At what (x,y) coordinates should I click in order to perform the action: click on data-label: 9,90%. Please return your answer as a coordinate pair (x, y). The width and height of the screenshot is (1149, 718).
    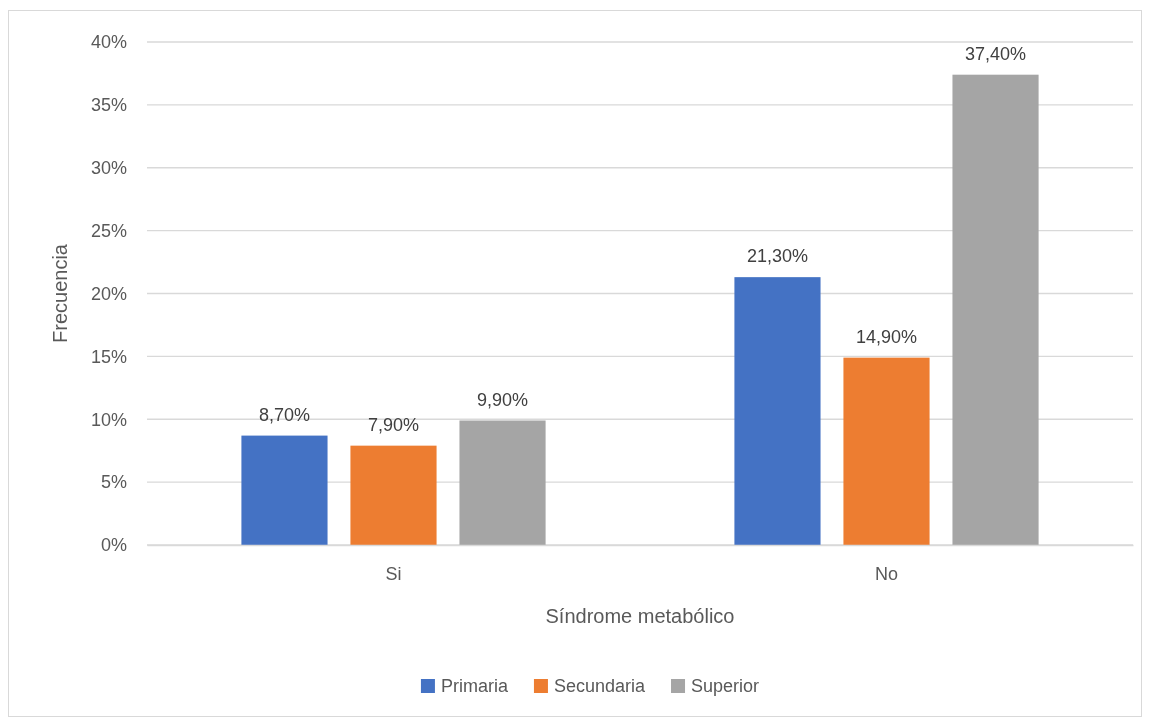
    Looking at the image, I should click on (503, 399).